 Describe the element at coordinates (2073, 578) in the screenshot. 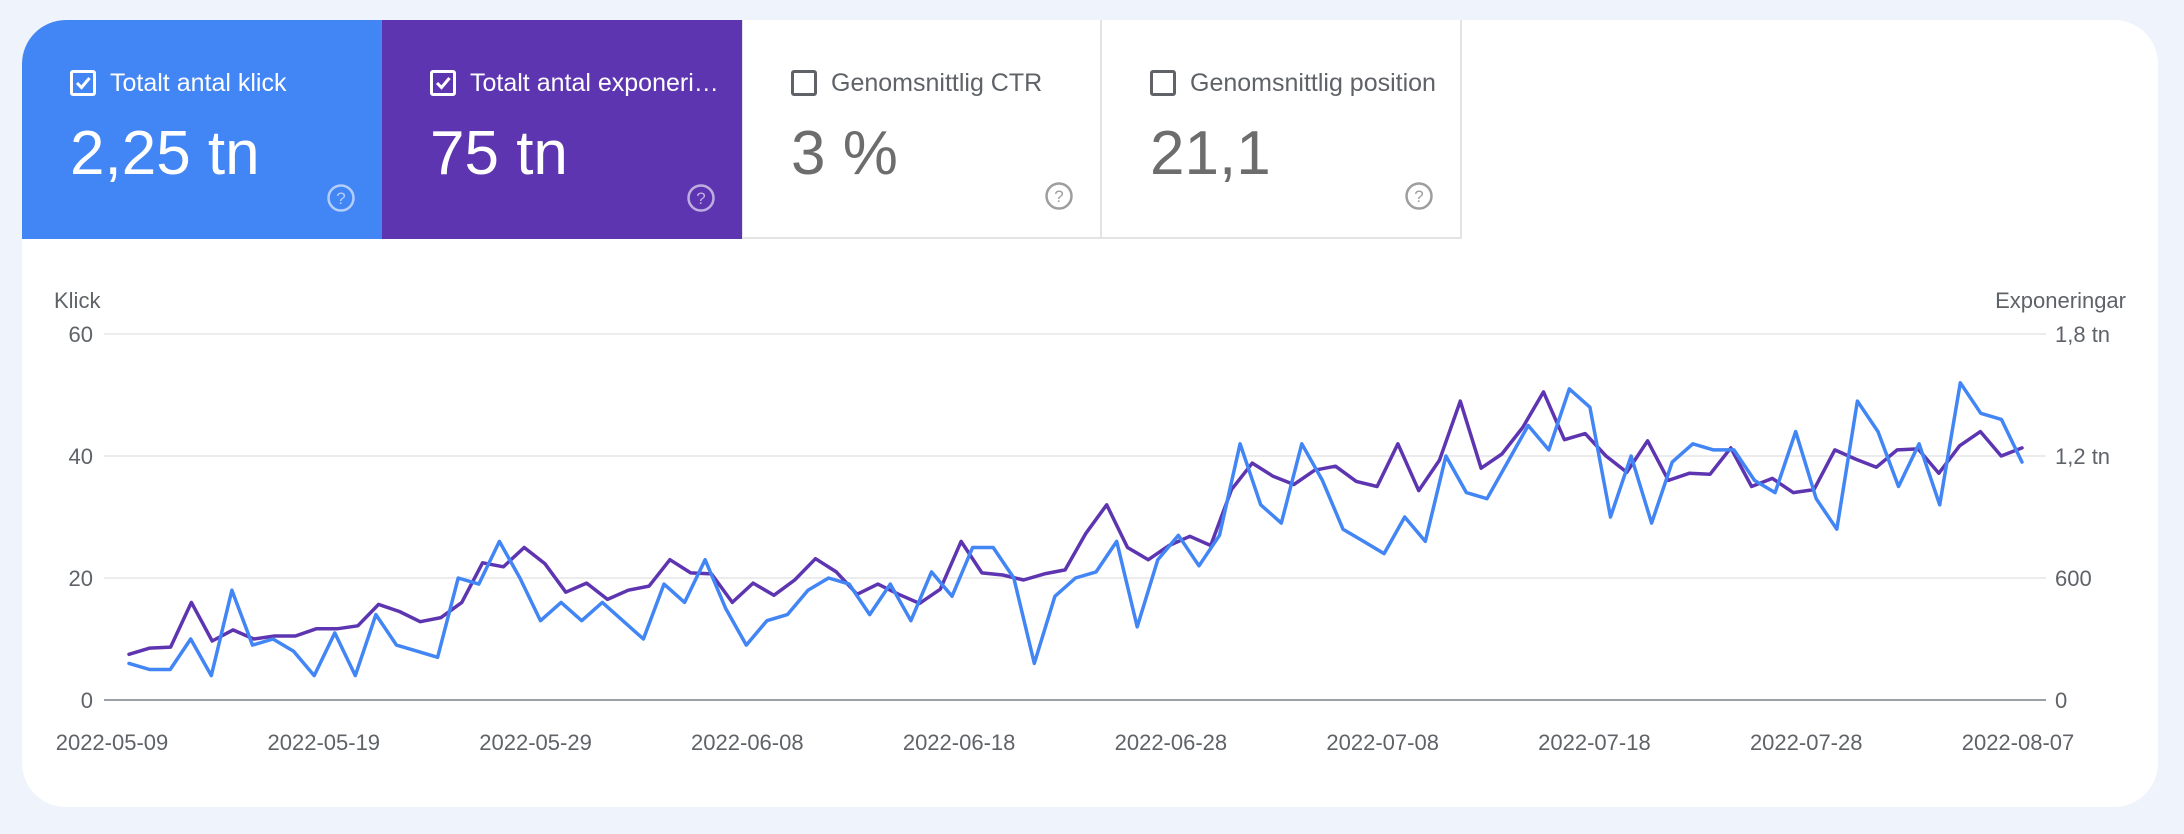

I see `right-tick-label: 600` at that location.